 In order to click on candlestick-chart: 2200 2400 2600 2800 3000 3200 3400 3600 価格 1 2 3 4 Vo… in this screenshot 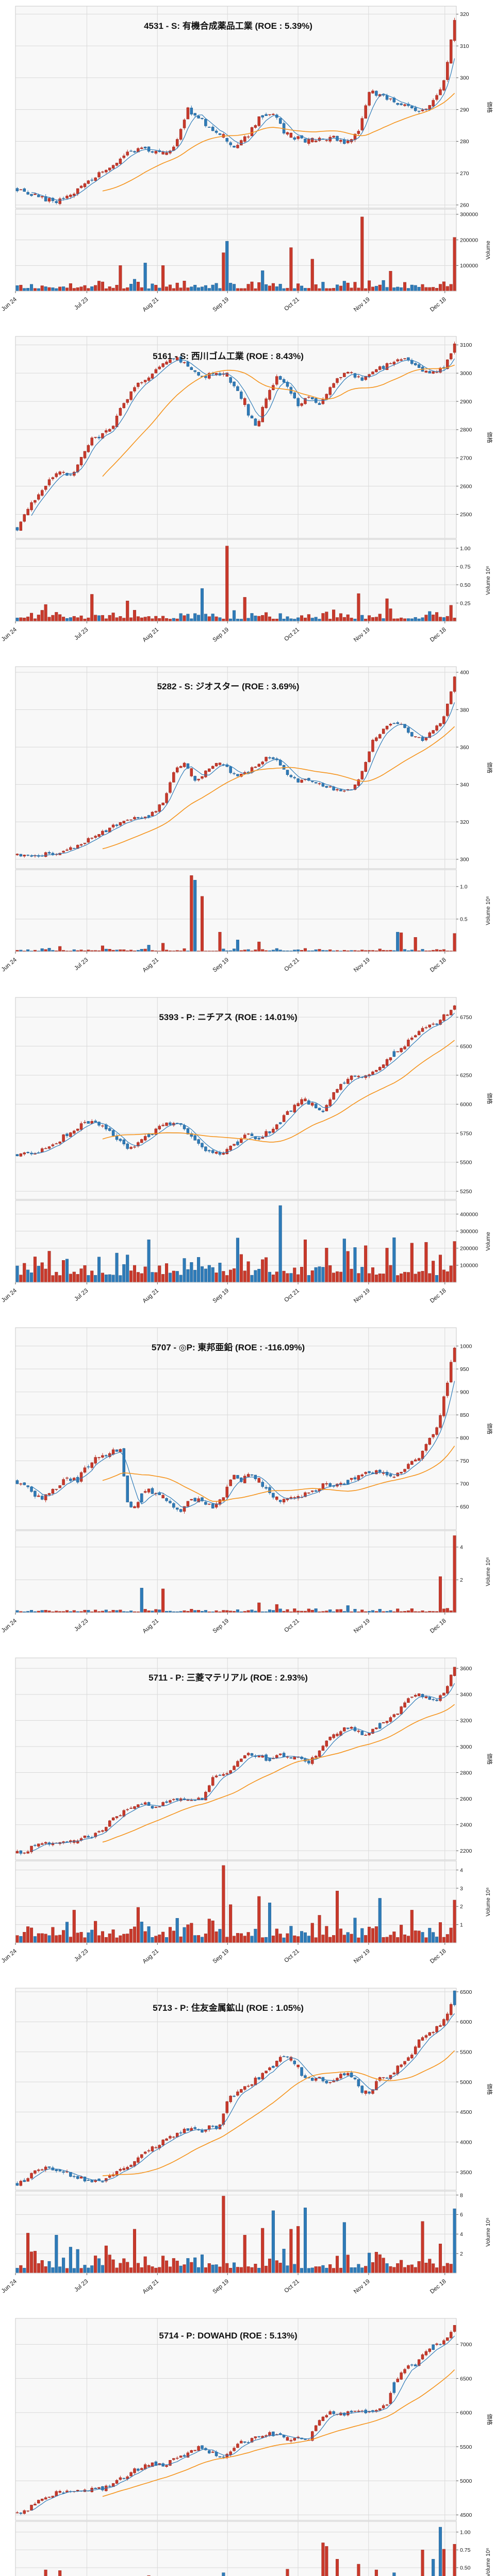, I will do `click(247, 1811)`.